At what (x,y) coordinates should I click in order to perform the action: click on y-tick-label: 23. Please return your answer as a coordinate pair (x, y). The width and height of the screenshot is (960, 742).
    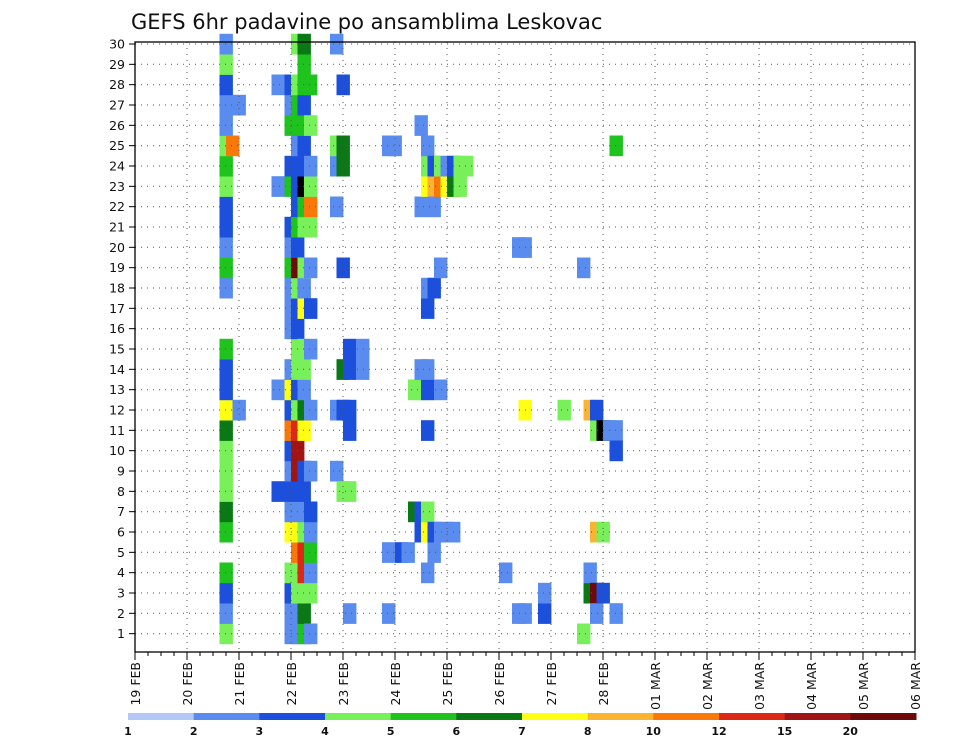
    Looking at the image, I should click on (117, 186).